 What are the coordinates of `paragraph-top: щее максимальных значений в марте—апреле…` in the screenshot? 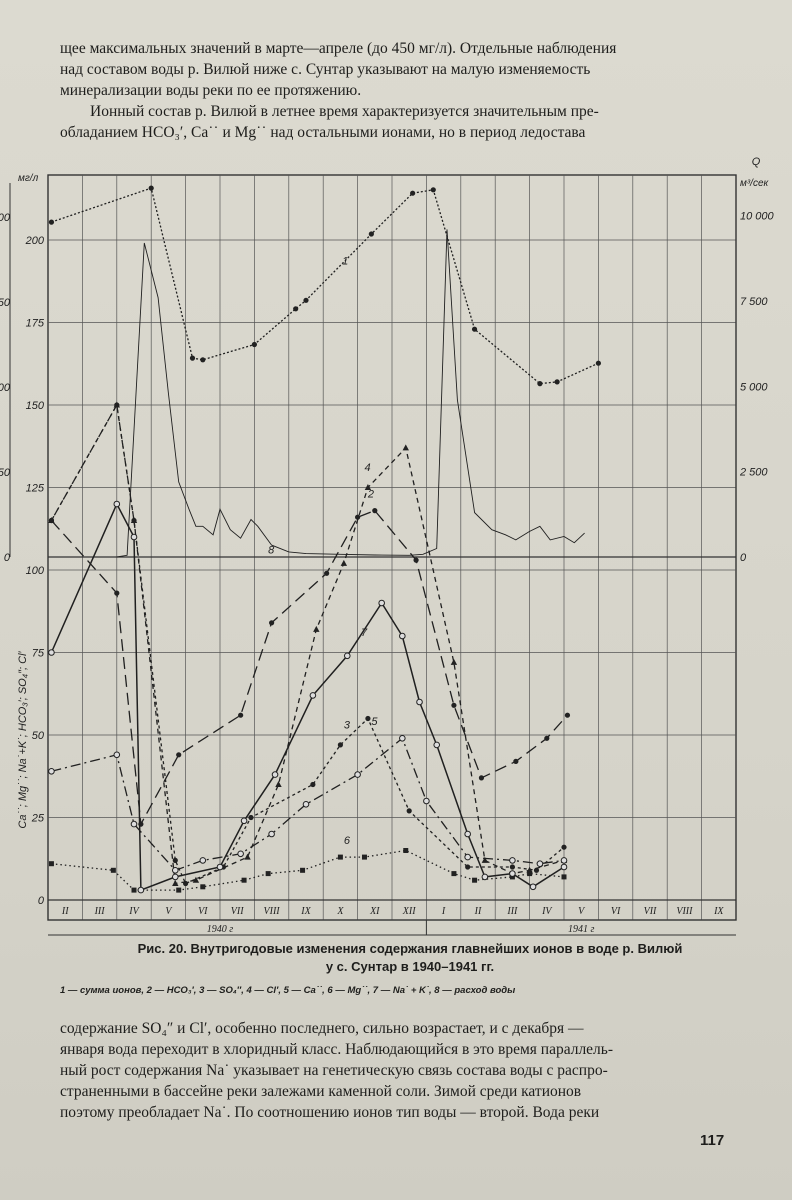 It's located at (393, 90).